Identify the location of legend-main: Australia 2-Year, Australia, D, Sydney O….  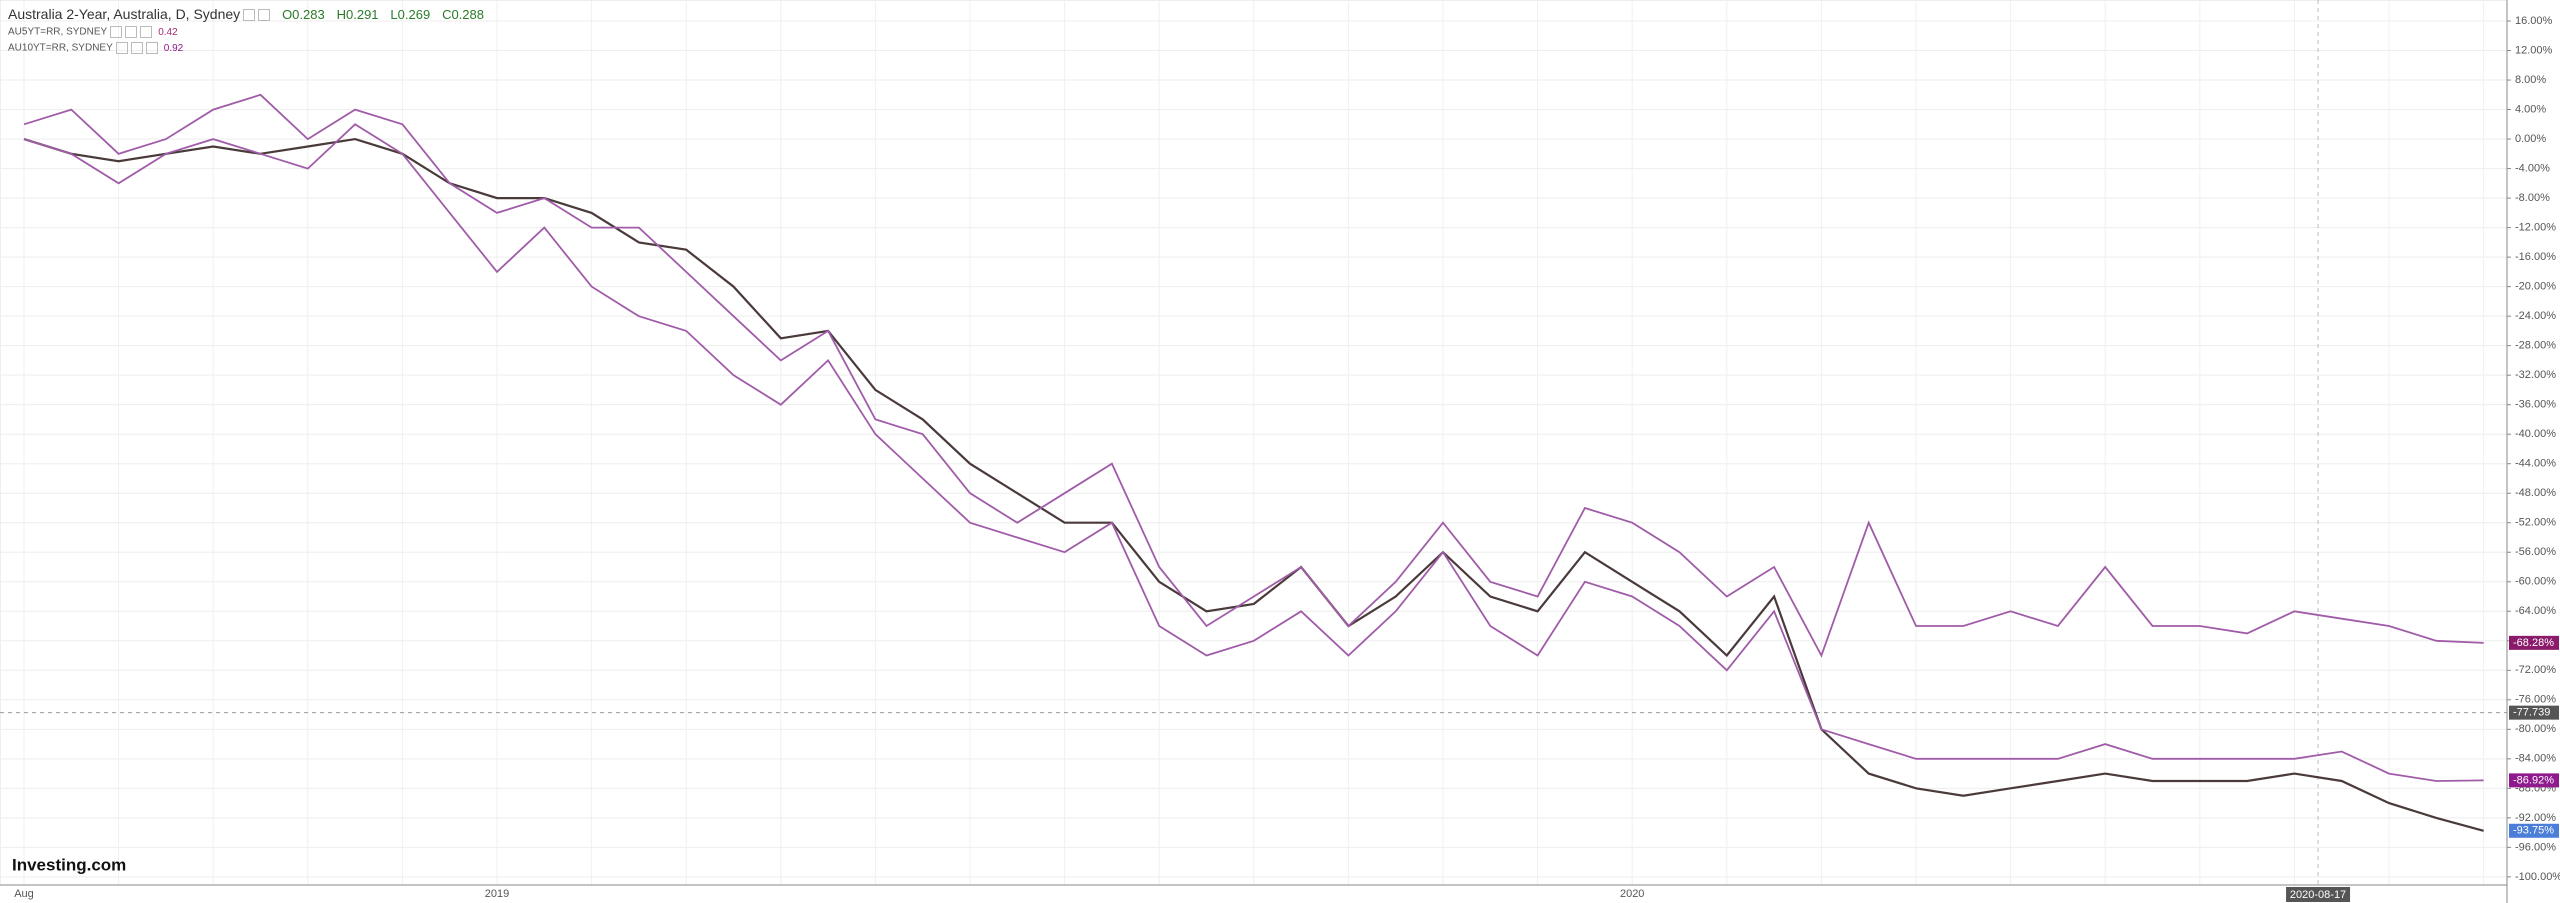
(246, 14).